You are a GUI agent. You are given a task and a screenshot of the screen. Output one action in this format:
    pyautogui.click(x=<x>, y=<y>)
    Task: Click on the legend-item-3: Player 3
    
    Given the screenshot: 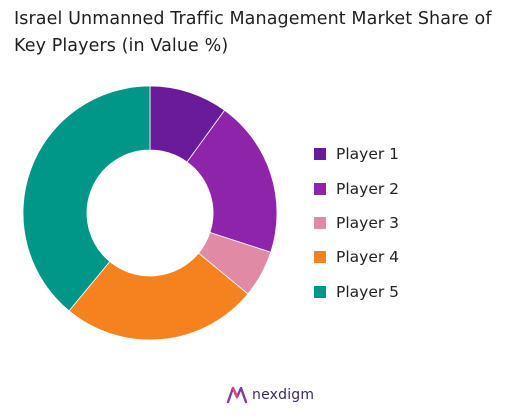 What is the action you would take?
    pyautogui.click(x=409, y=223)
    